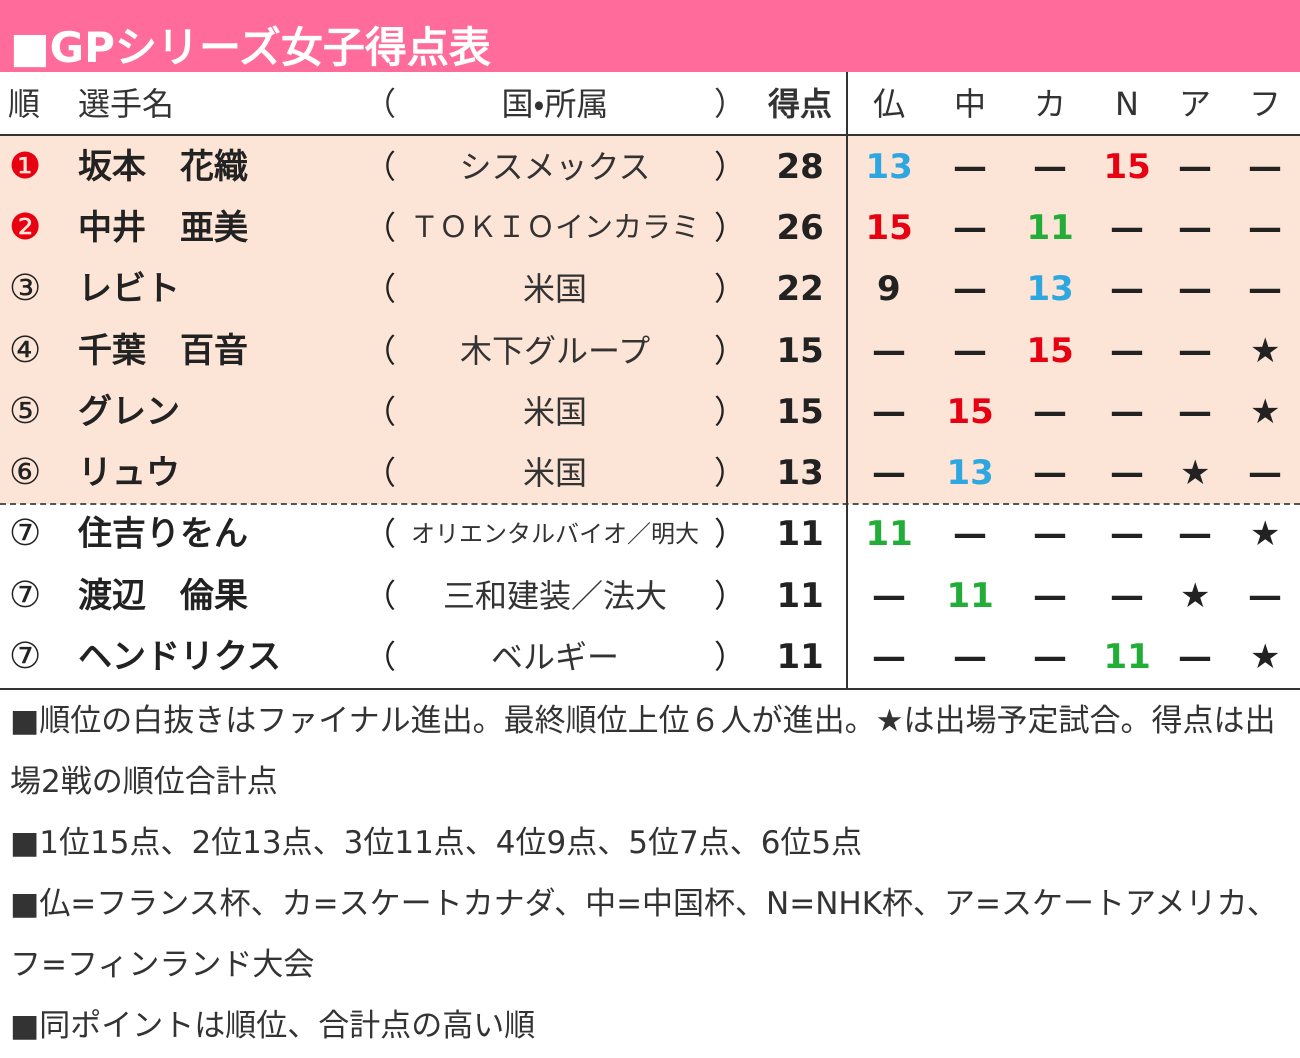 The image size is (1300, 1058). Describe the element at coordinates (380, 104) in the screenshot. I see `header-cell: （` at that location.